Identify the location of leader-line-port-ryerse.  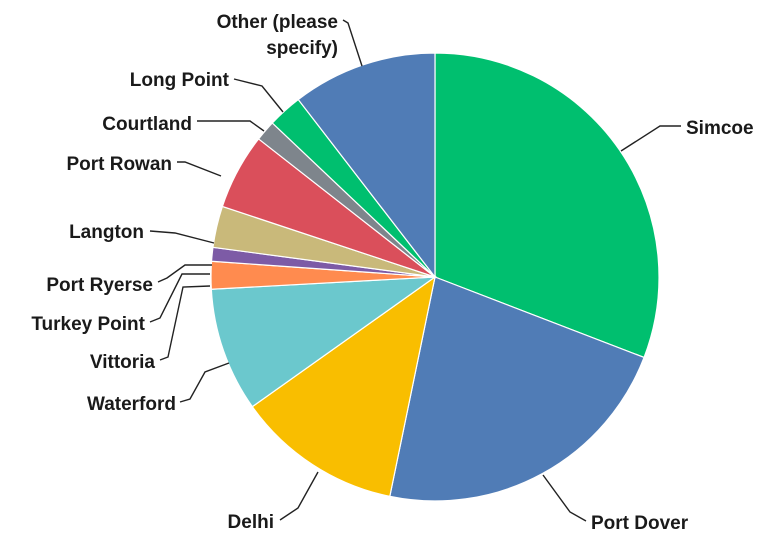
(184, 273).